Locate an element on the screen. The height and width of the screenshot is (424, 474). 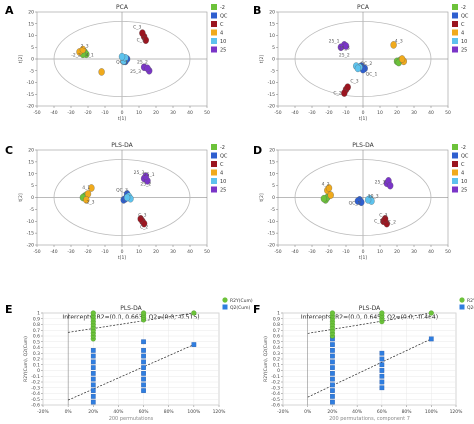
x-tick-label: 40% is located at coordinates (357, 412).